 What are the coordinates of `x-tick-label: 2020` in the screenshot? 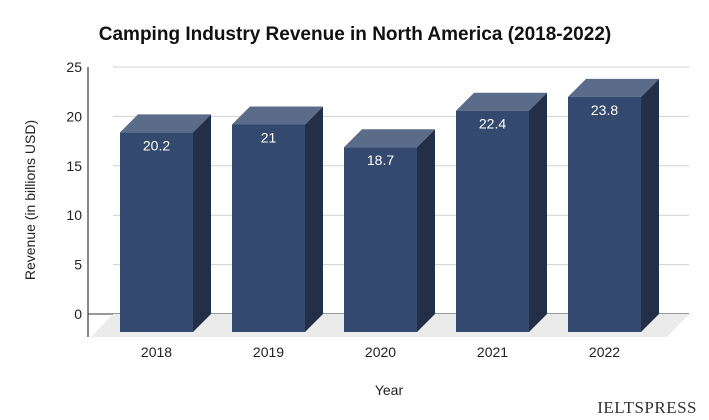 It's located at (380, 352).